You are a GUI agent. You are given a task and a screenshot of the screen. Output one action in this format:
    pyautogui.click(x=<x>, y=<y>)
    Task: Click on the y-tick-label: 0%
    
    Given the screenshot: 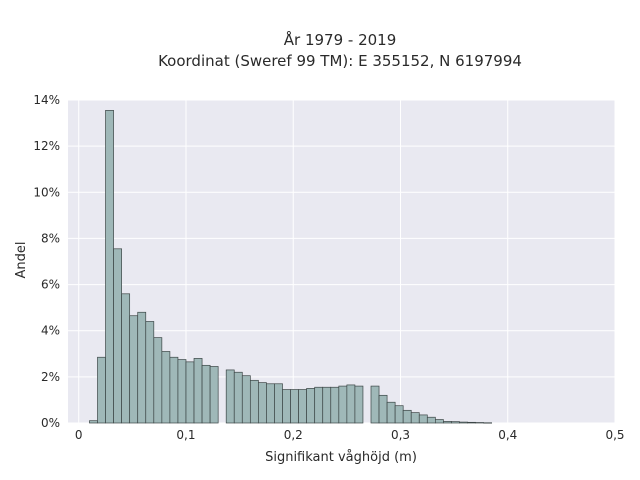 What is the action you would take?
    pyautogui.click(x=50, y=423)
    